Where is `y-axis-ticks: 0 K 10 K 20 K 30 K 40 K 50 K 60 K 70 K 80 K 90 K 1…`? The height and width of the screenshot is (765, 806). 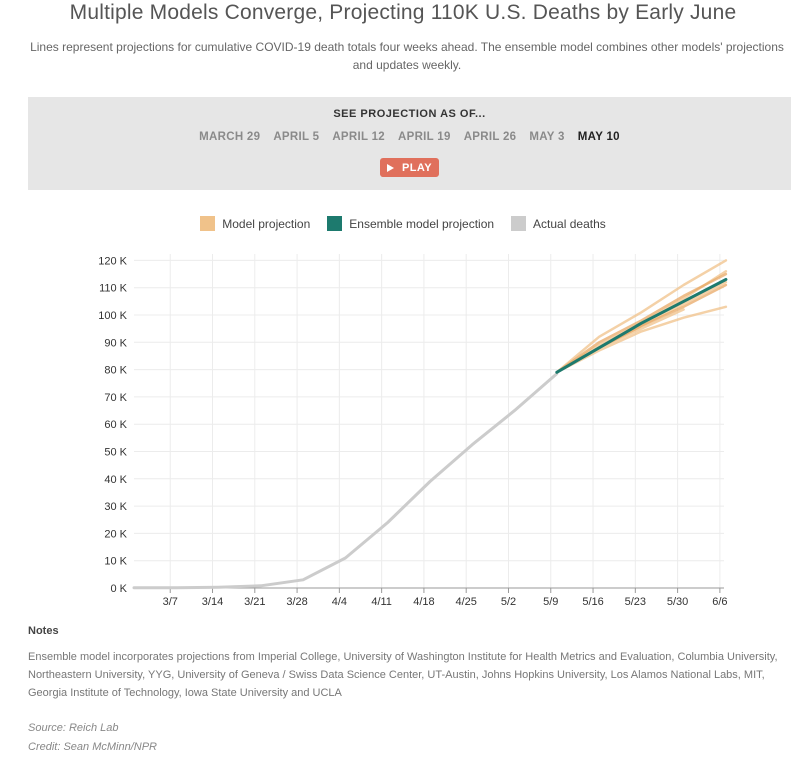 y-axis-ticks: 0 K 10 K 20 K 30 K 40 K 50 K 60 K 70 K 80 K 90 K 1… is located at coordinates (112, 425).